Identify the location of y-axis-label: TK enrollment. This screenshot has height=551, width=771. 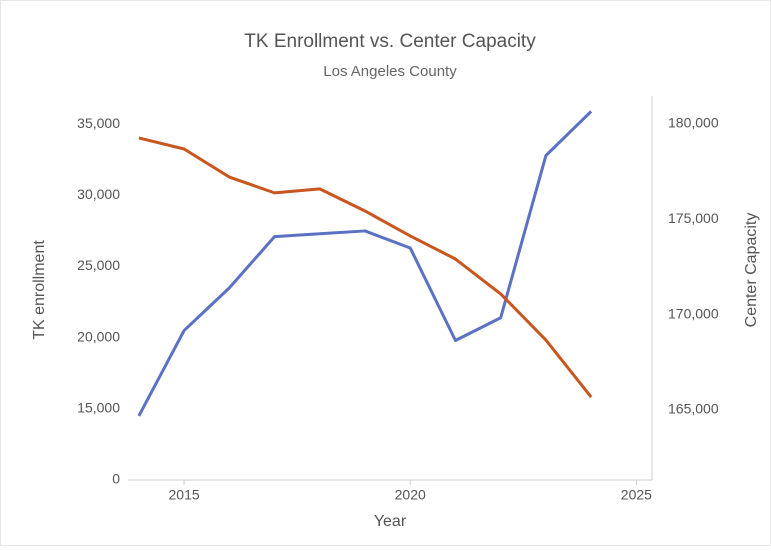
(39, 290).